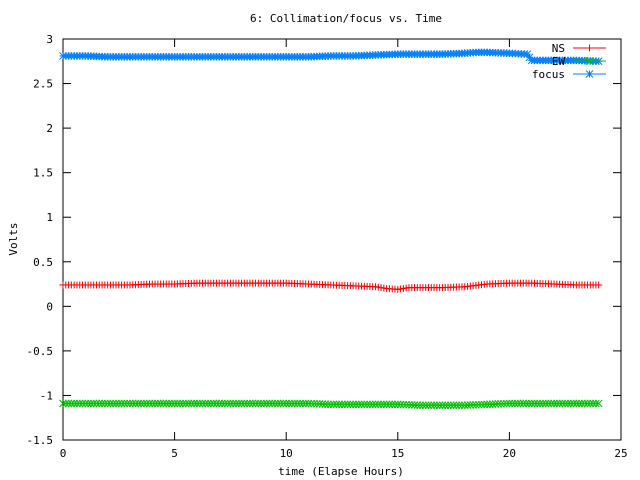  What do you see at coordinates (43, 173) in the screenshot?
I see `y-tick-label: 1.5` at bounding box center [43, 173].